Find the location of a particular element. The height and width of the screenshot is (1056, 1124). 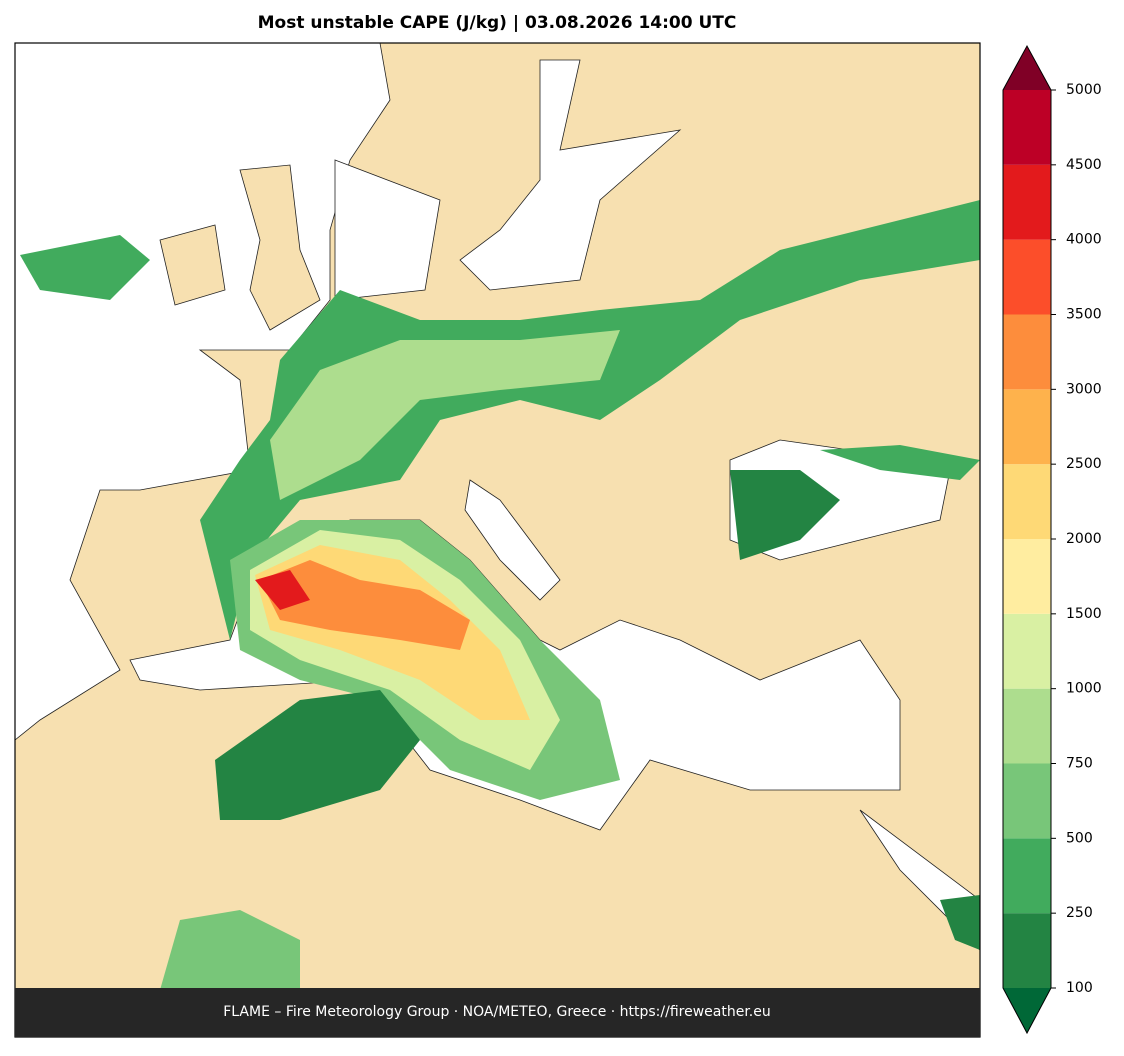

footer-bar is located at coordinates (497, 1012).